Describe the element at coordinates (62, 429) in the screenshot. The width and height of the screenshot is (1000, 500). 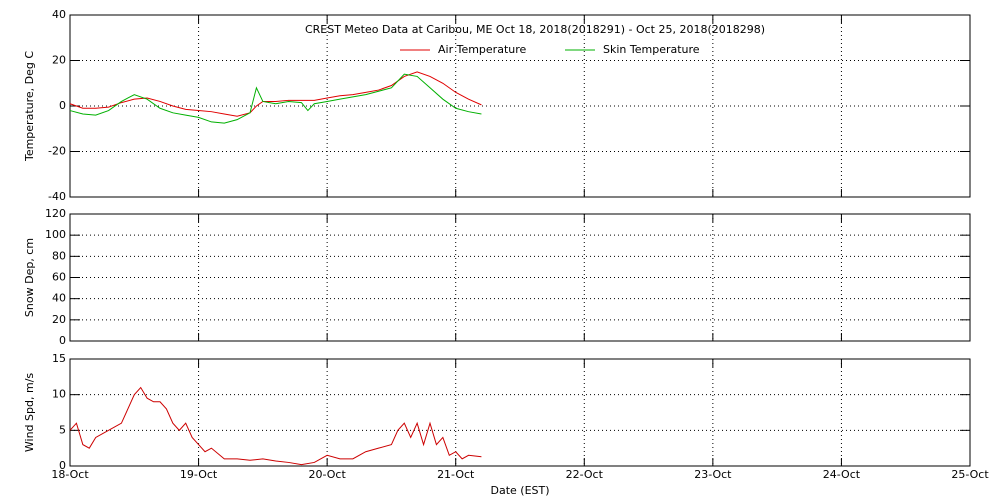
I see `y-tick-label: 5` at that location.